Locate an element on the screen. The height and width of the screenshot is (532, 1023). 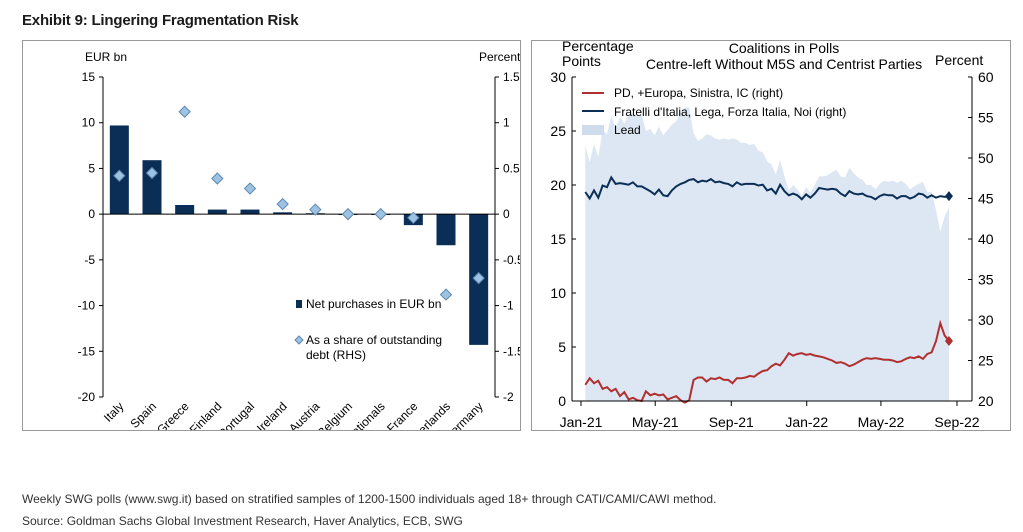
left-axis-unit: EUR bn is located at coordinates (106, 57).